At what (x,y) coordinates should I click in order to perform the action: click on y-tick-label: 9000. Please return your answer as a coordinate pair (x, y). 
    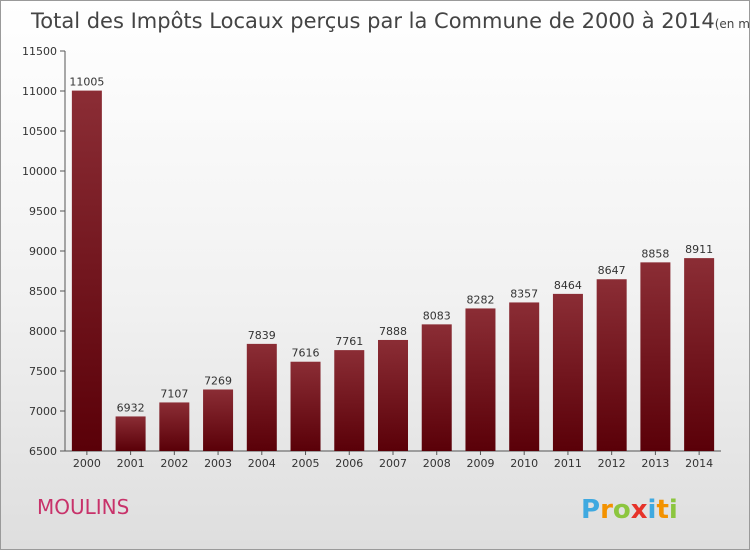
    Looking at the image, I should click on (43, 251).